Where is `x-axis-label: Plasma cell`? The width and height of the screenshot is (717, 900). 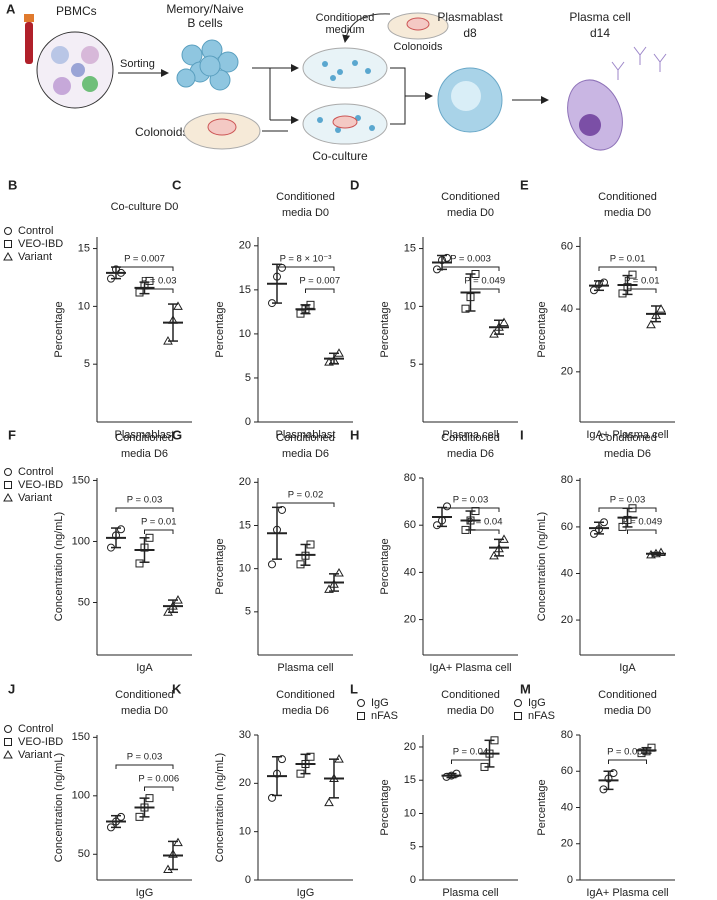 x-axis-label: Plasma cell is located at coordinates (470, 893).